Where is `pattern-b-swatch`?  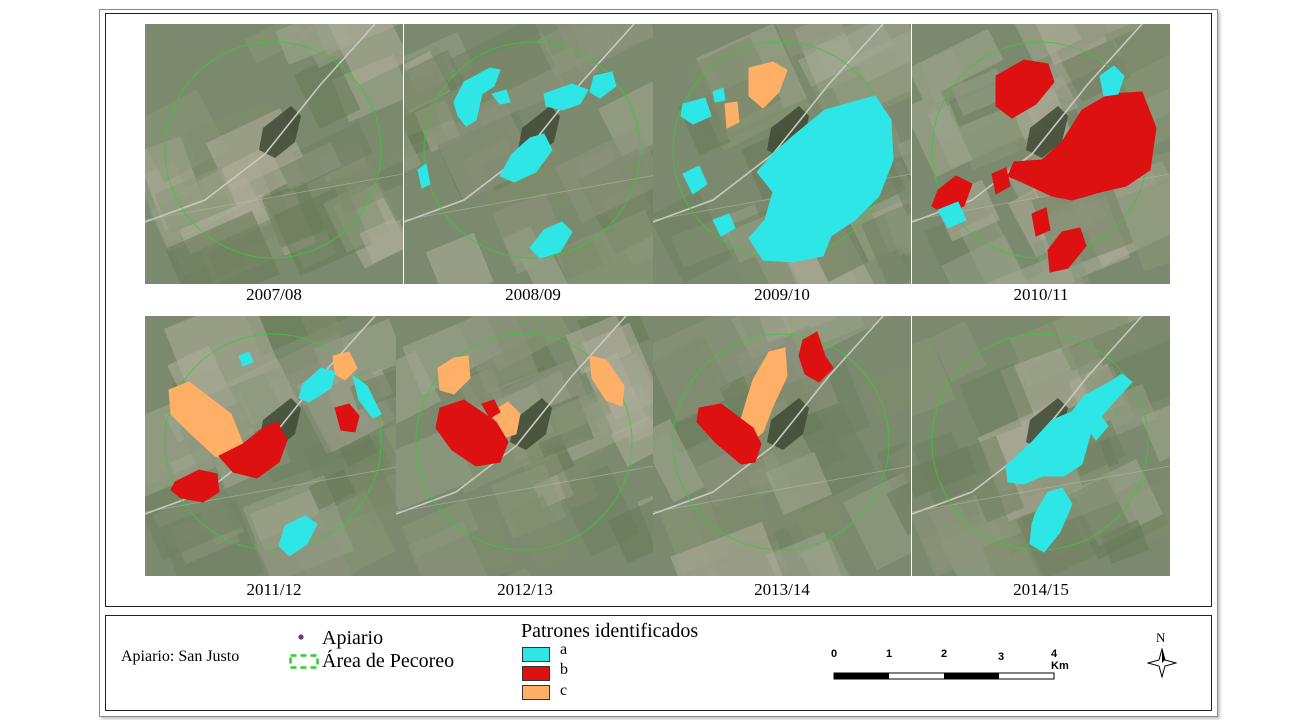 pattern-b-swatch is located at coordinates (536, 673).